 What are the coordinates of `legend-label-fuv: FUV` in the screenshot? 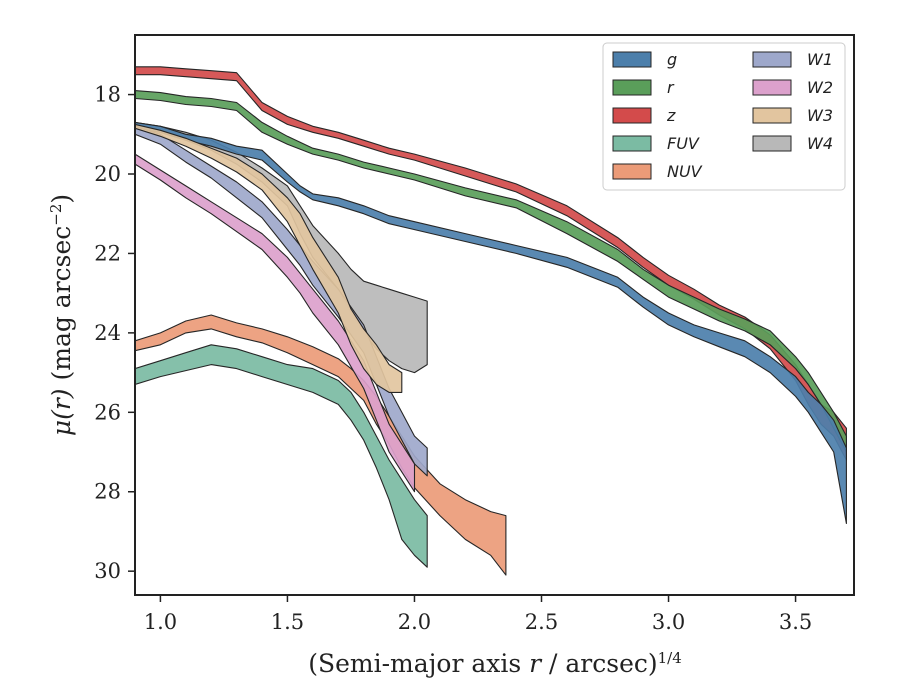 It's located at (683, 143).